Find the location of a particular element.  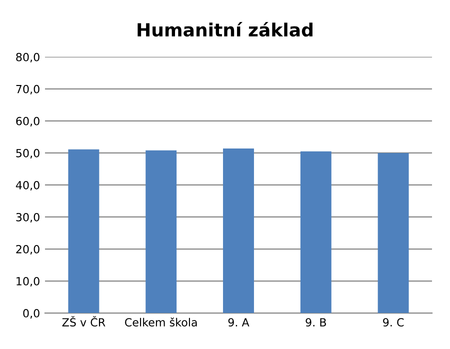

chart-title: Humanitní základ is located at coordinates (225, 29).